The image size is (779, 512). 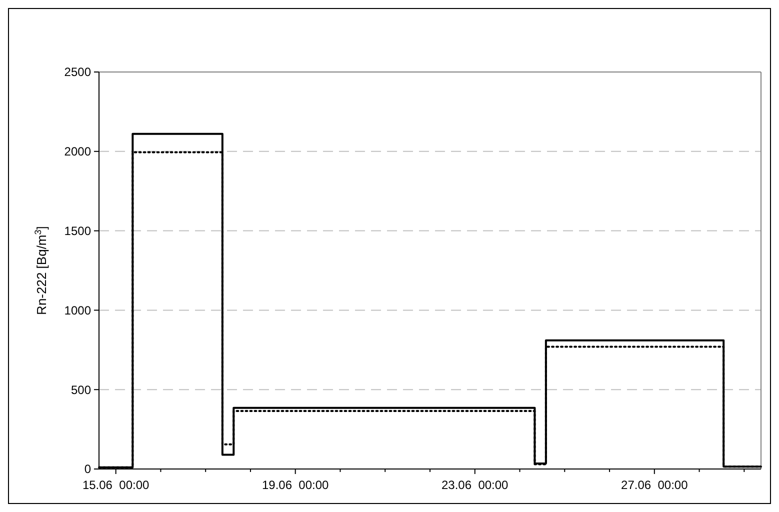 What do you see at coordinates (81, 389) in the screenshot?
I see `y-tick-label: 500` at bounding box center [81, 389].